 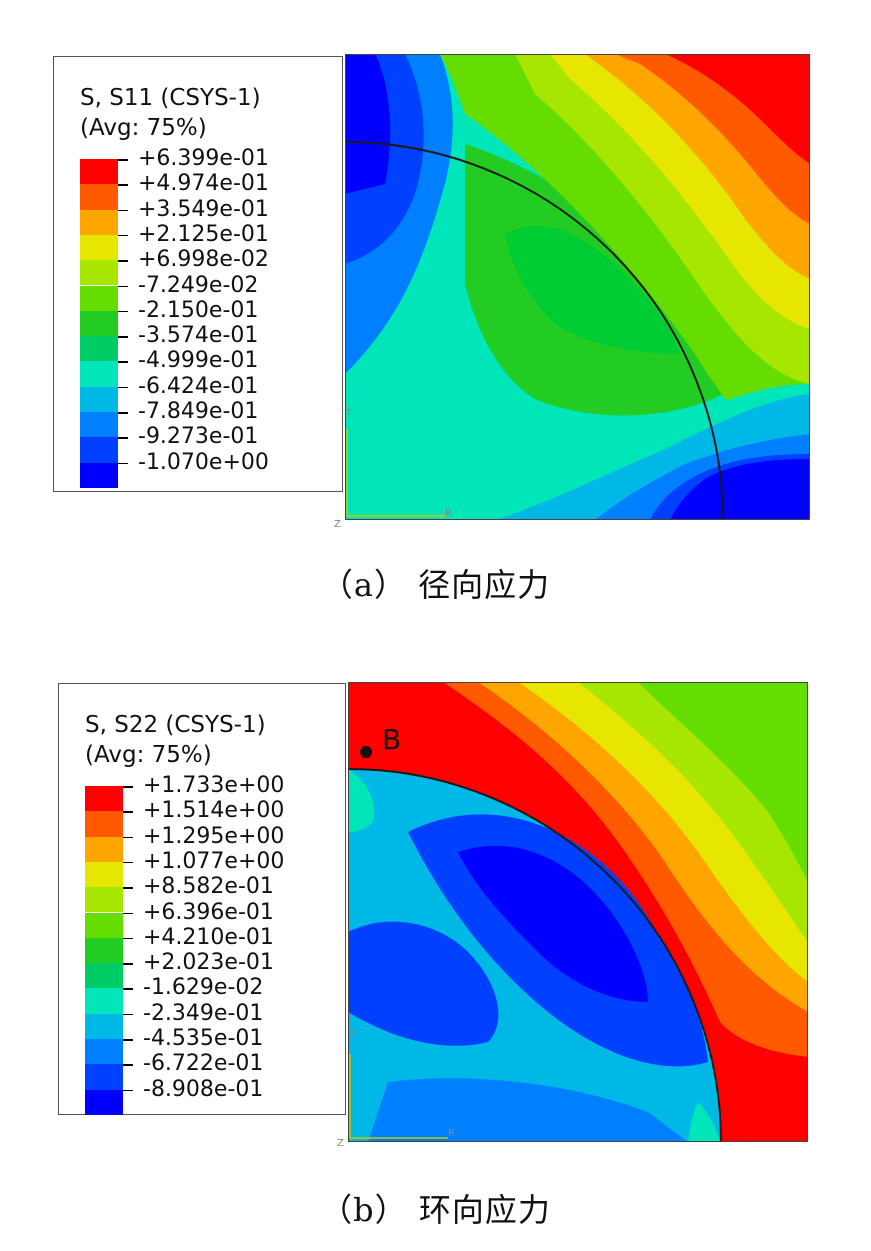 I want to click on legend-tick-label: +3.549e-01, so click(x=203, y=209).